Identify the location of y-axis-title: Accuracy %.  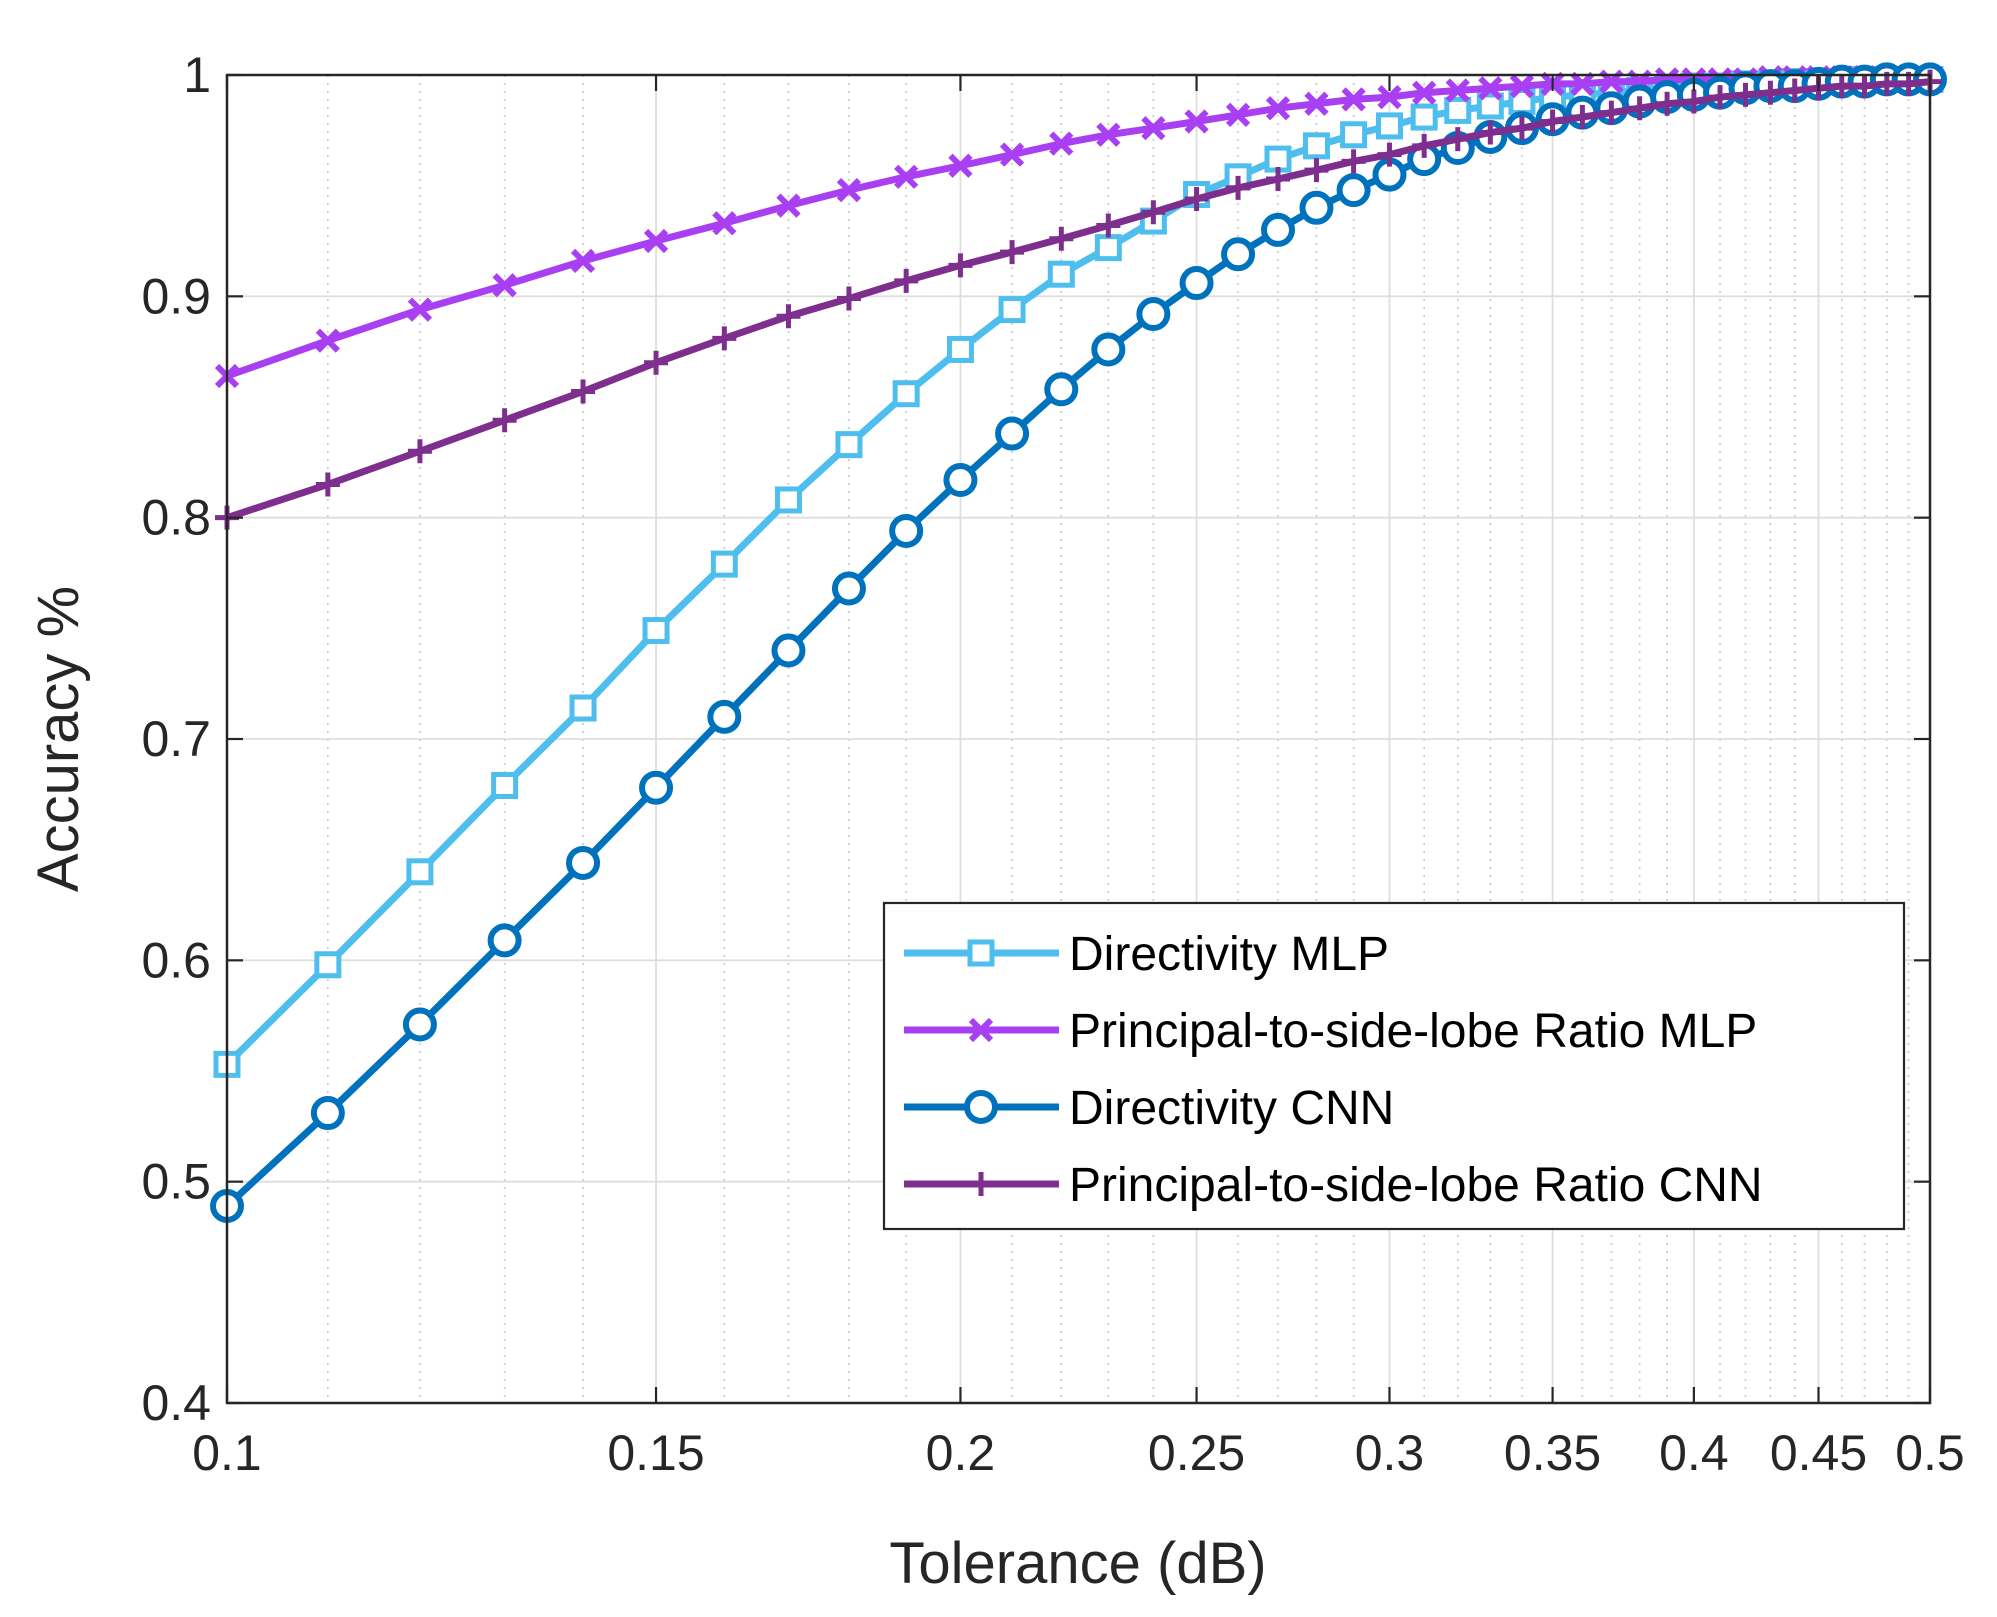
(58, 739).